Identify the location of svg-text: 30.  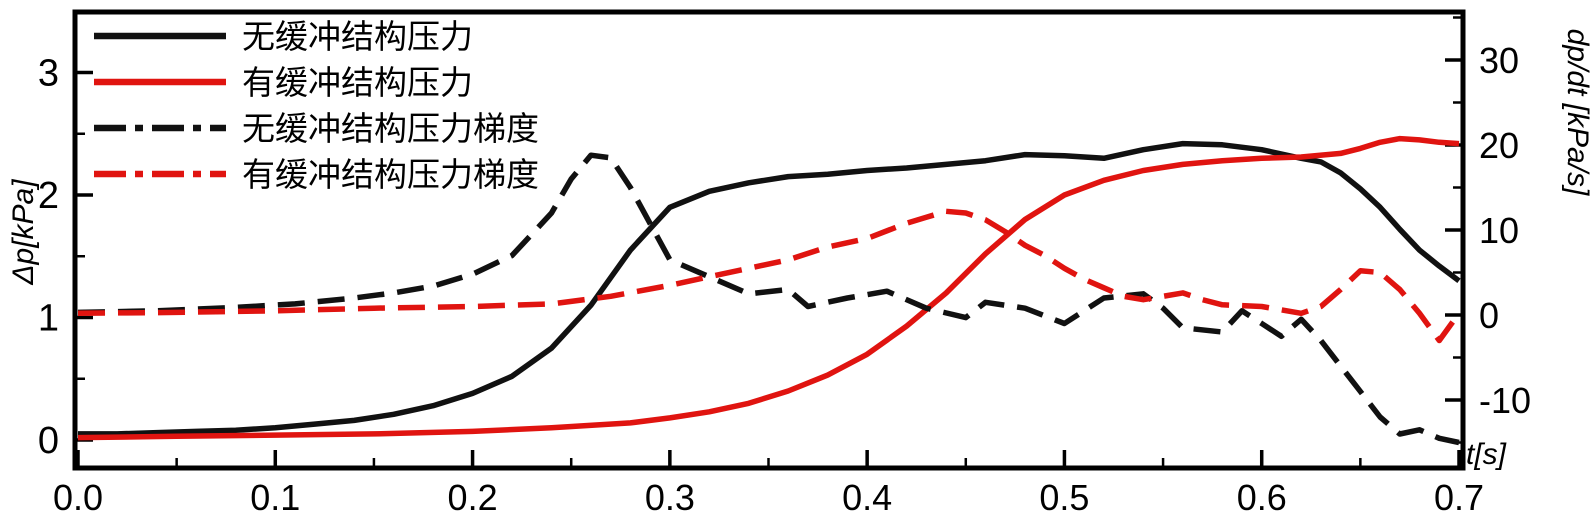
(1499, 60).